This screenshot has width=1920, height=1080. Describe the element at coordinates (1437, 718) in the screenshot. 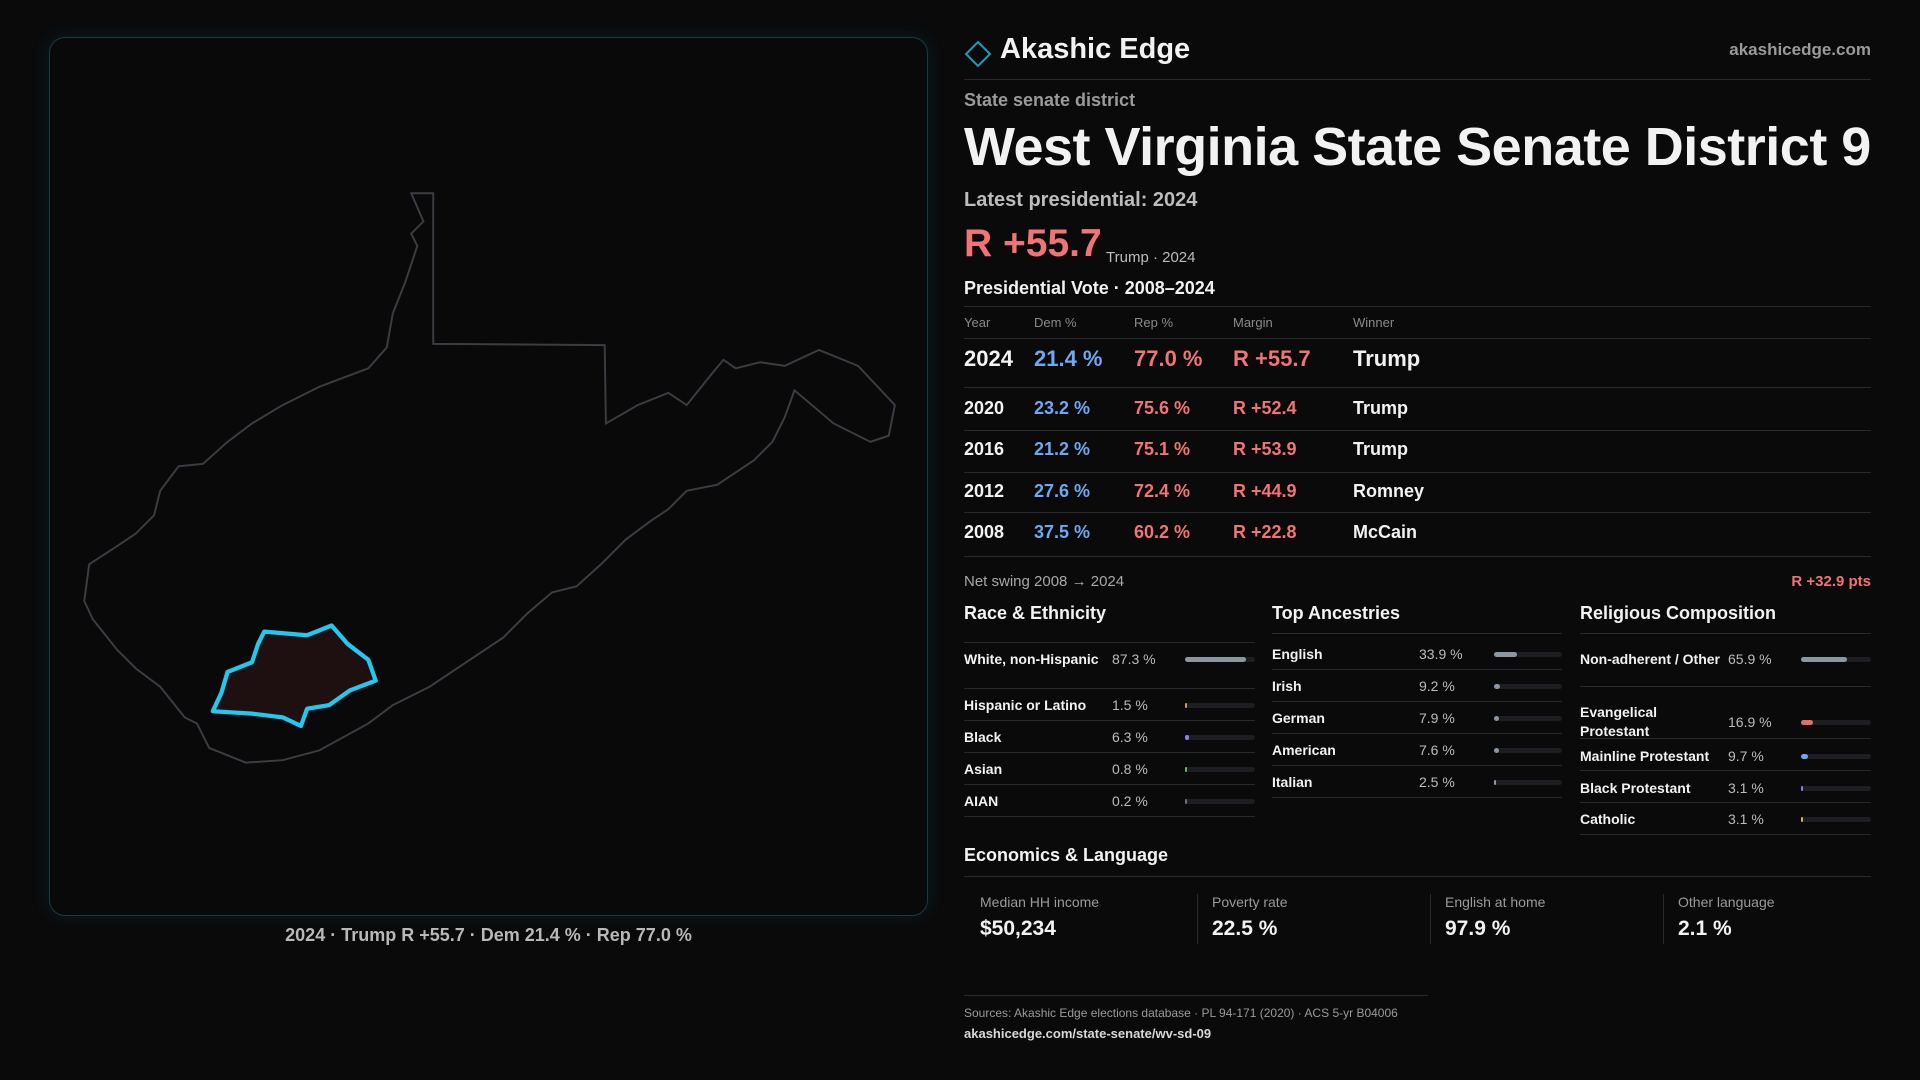

I see `row-value: 7.9 %` at that location.